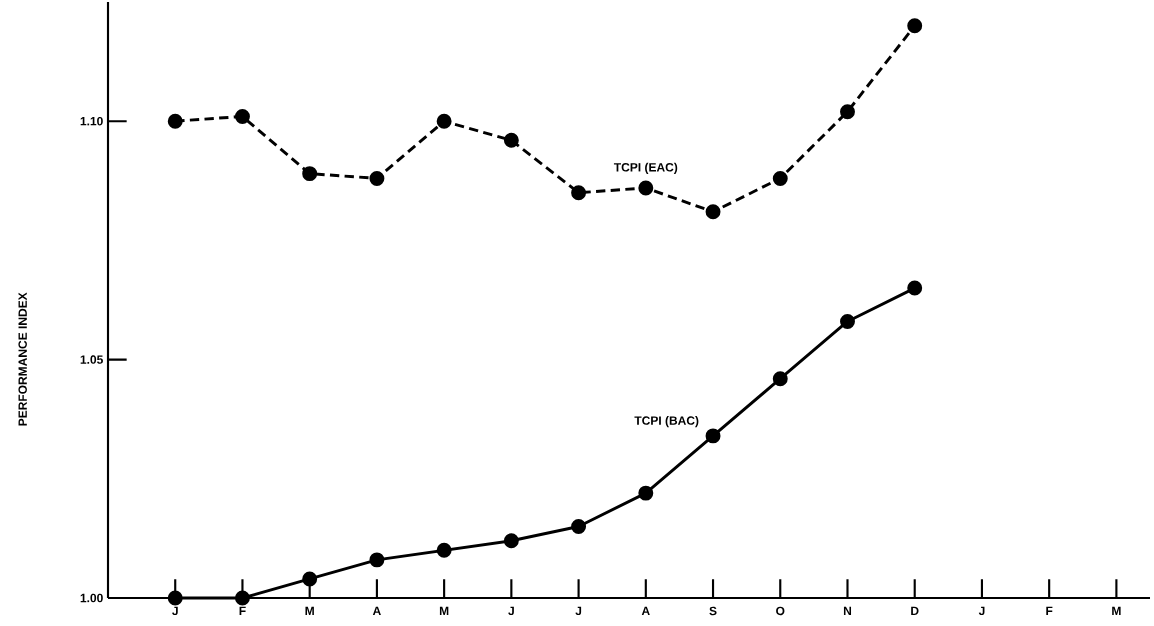 This screenshot has height=626, width=1154. Describe the element at coordinates (91, 359) in the screenshot. I see `y-tick-label: 1.05` at that location.